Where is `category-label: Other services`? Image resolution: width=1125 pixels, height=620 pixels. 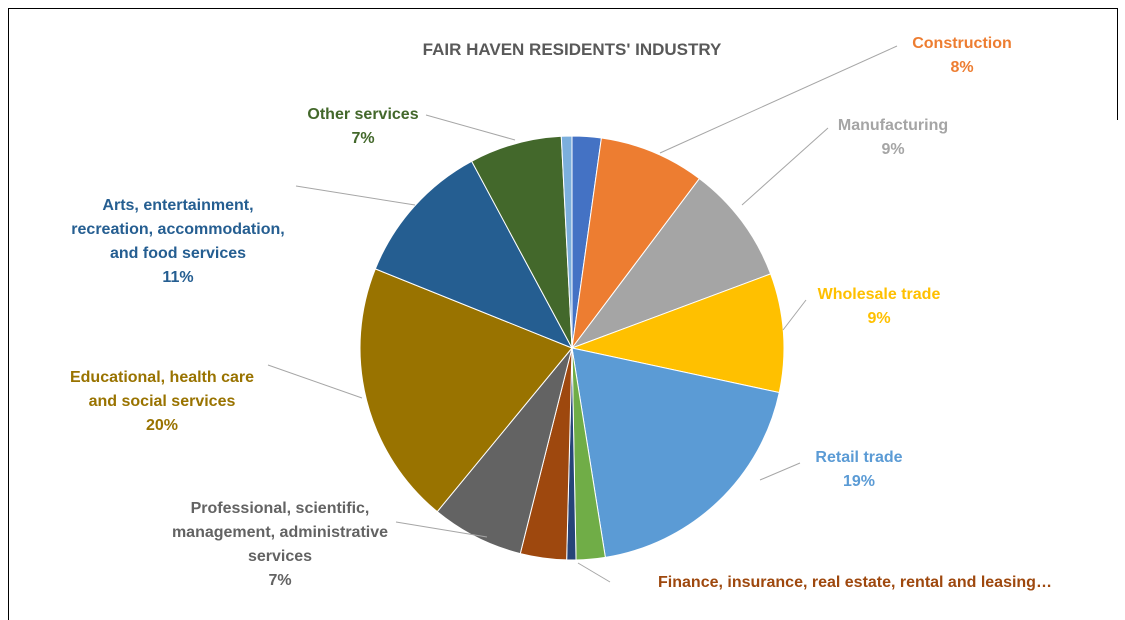
category-label: Other services is located at coordinates (363, 114).